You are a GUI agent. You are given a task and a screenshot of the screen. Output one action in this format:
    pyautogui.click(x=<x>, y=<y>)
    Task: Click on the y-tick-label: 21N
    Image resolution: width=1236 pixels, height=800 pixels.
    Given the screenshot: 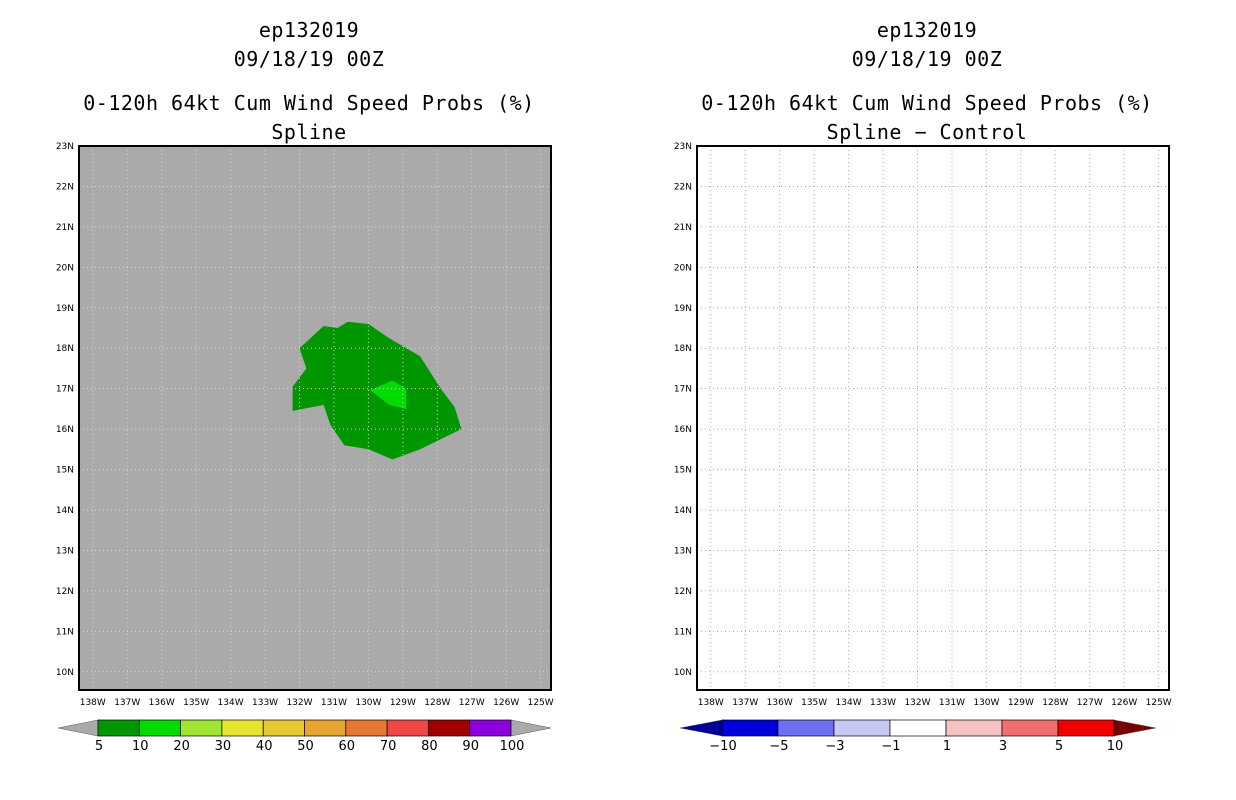 What is the action you would take?
    pyautogui.click(x=65, y=228)
    